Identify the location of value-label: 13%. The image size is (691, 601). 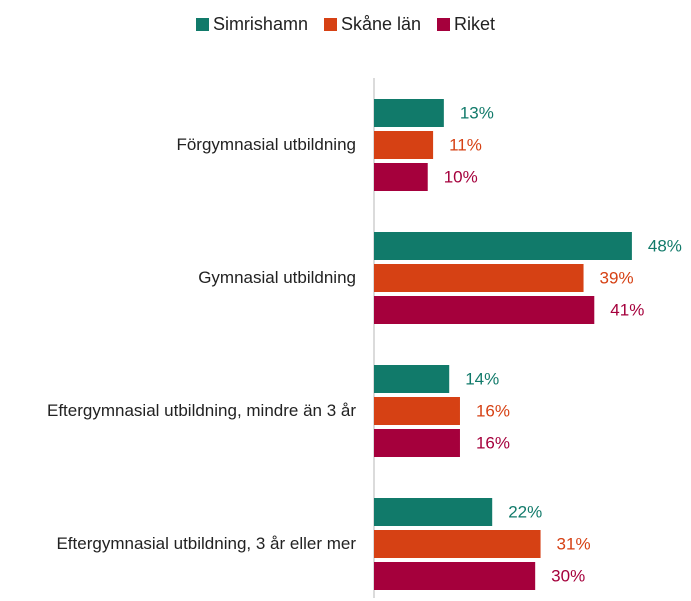
(477, 112).